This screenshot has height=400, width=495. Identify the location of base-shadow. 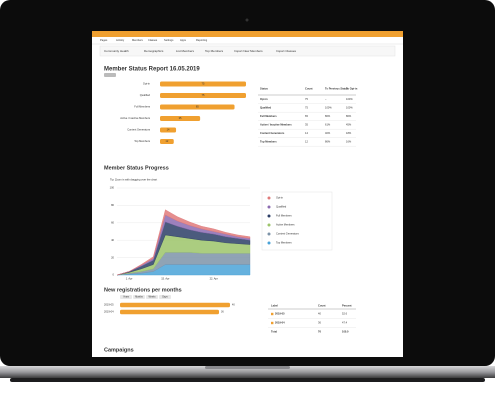
(247, 380).